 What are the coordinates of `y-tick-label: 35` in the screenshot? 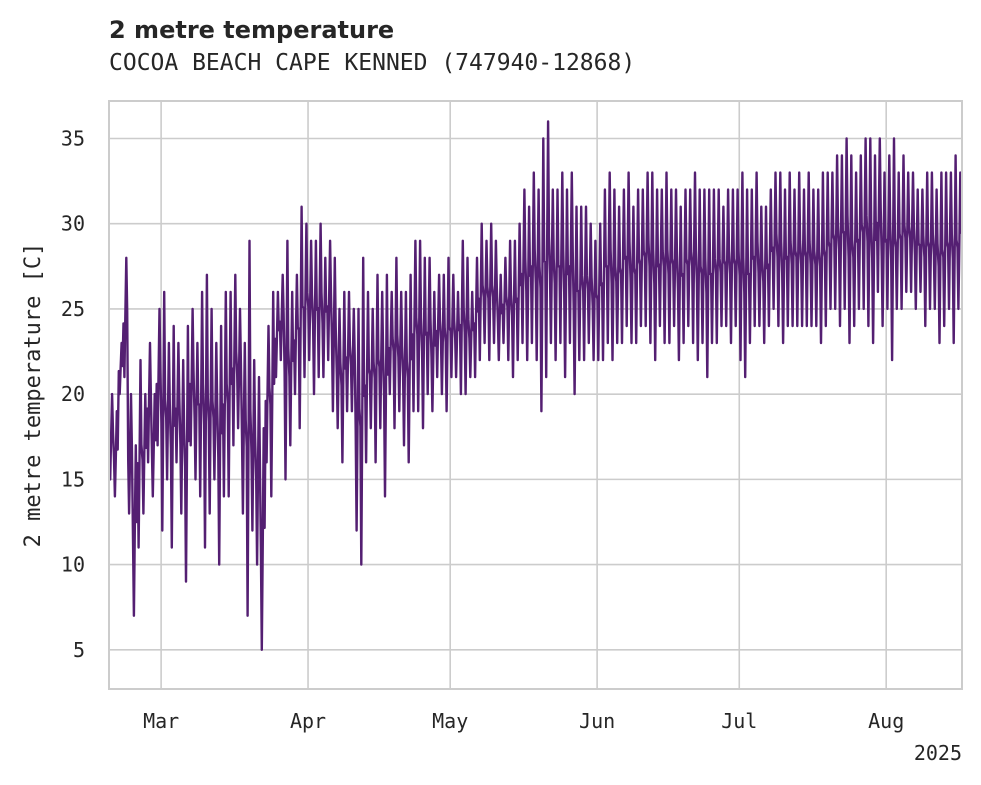 It's located at (73, 138).